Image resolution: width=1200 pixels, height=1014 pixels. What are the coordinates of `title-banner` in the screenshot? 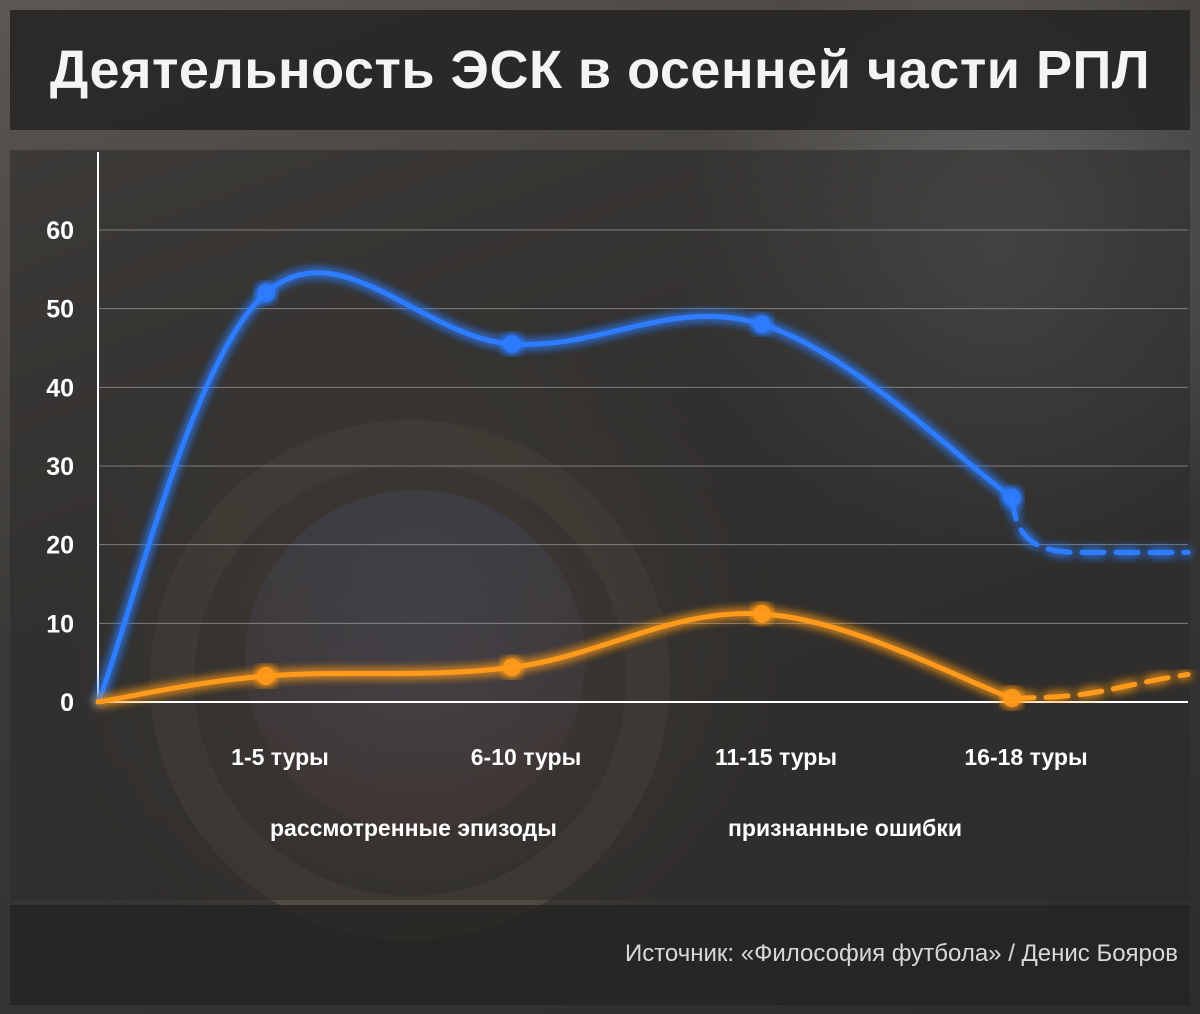 It's located at (600, 70).